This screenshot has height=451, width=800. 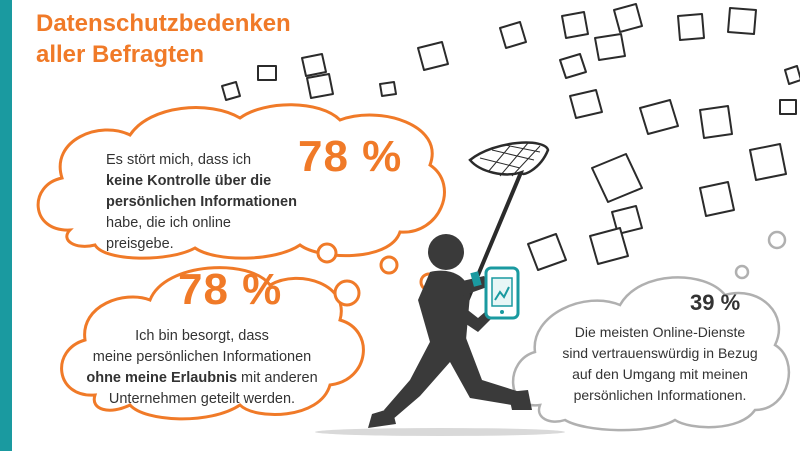 I want to click on statement-1-line-3: persönlichen Informationen, so click(x=201, y=202).